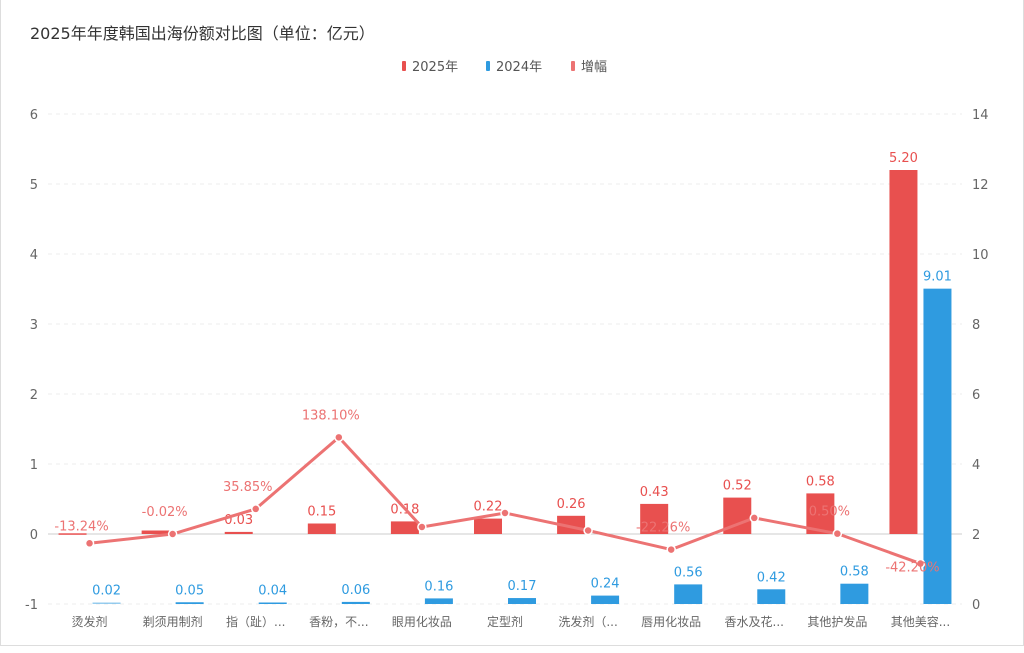  I want to click on growth-label: 138.10%, so click(331, 415).